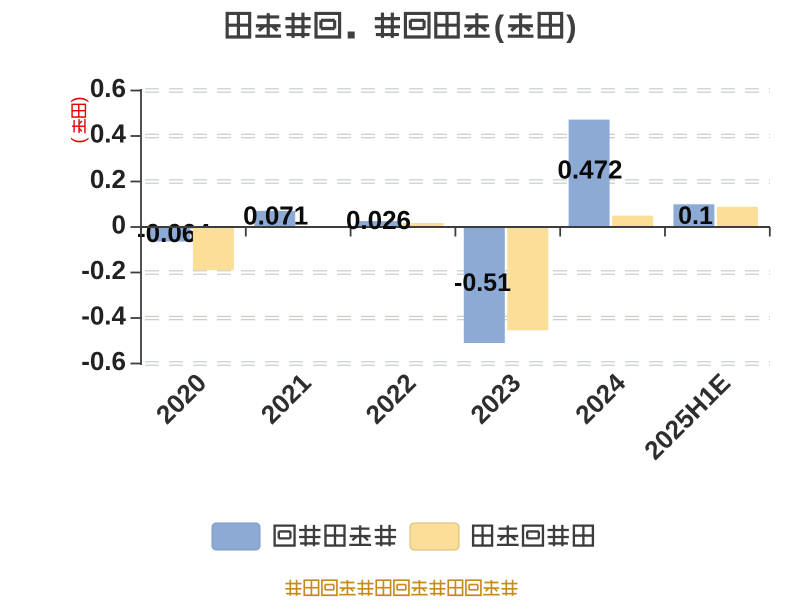 The width and height of the screenshot is (800, 600). Describe the element at coordinates (589, 170) in the screenshot. I see `svg-text: 0.472` at that location.